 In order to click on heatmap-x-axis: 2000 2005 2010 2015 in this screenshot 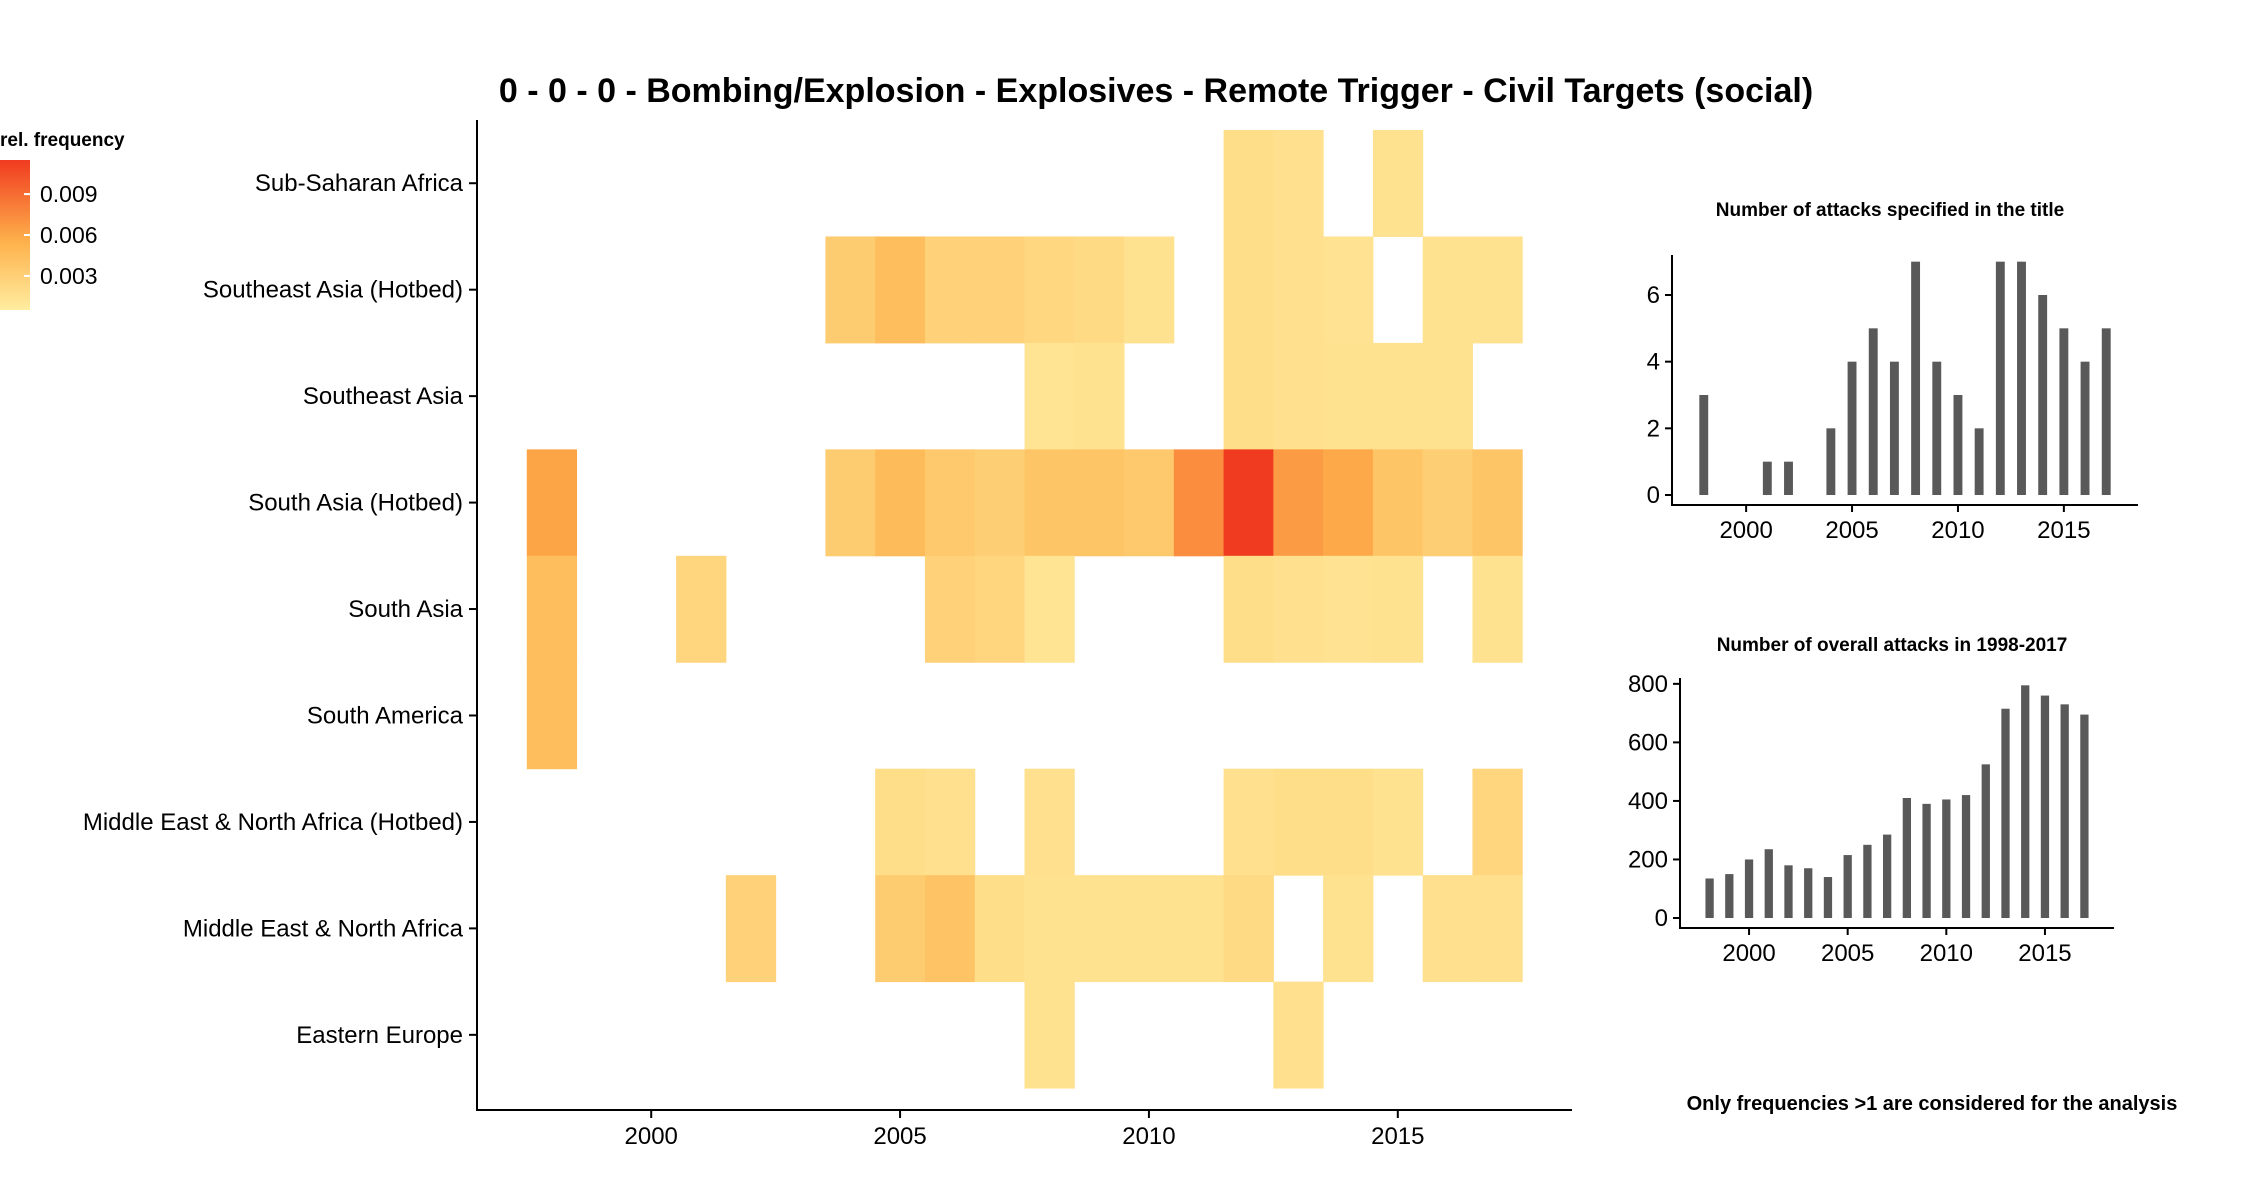, I will do `click(1024, 1130)`.